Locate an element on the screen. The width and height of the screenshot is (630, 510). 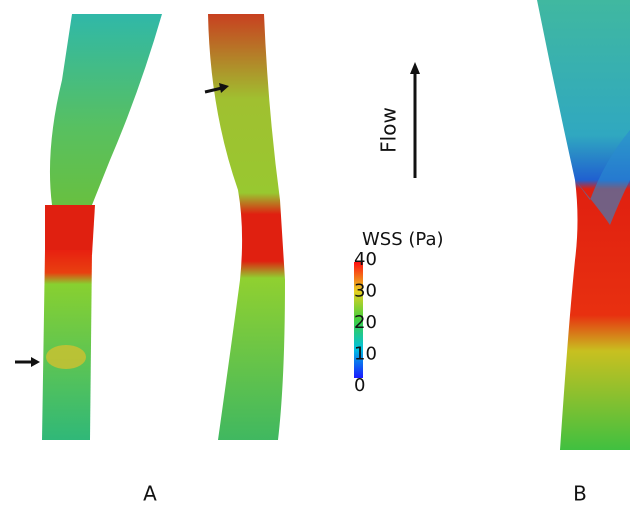
vessel-upper is located at coordinates (106, 109).